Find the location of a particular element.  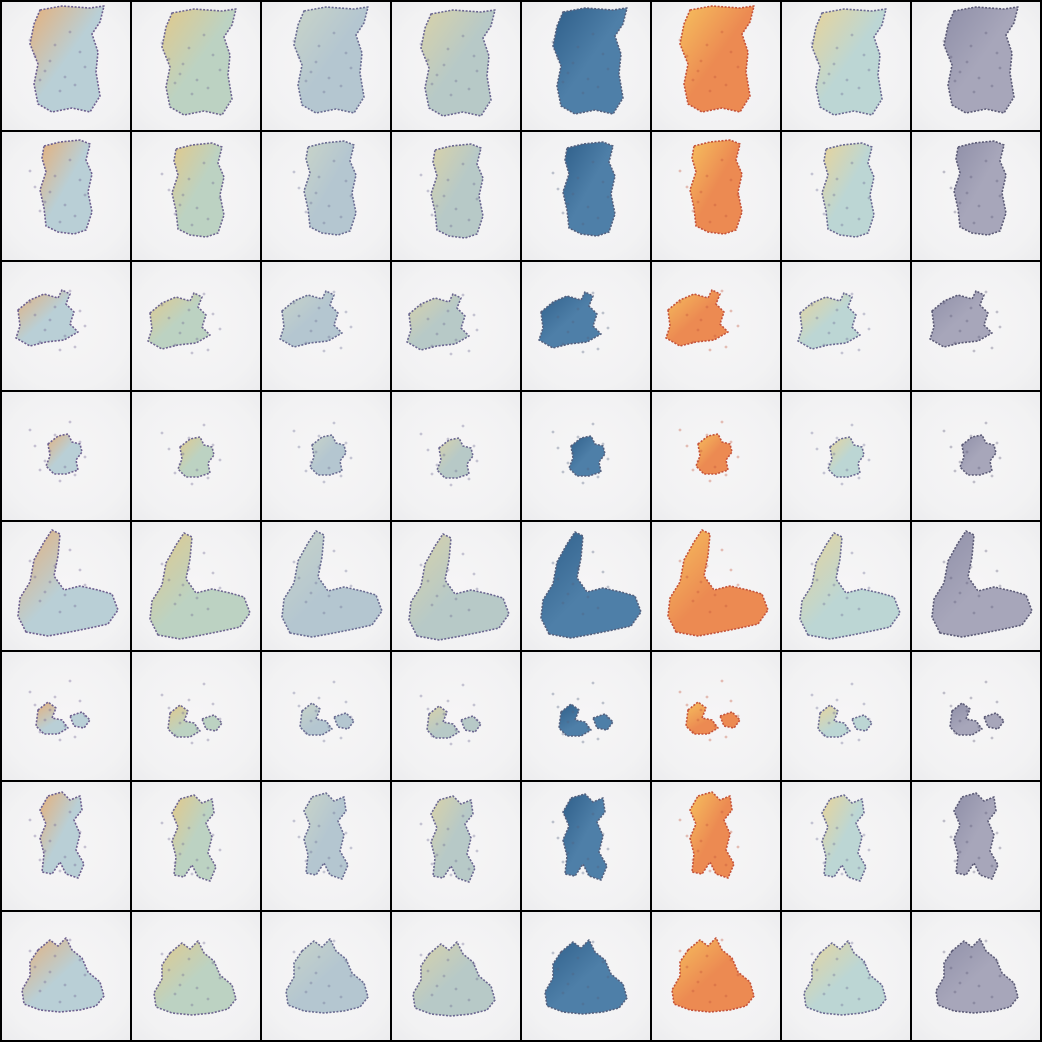

grid-cell-r5-c2 is located at coordinates (196, 586).